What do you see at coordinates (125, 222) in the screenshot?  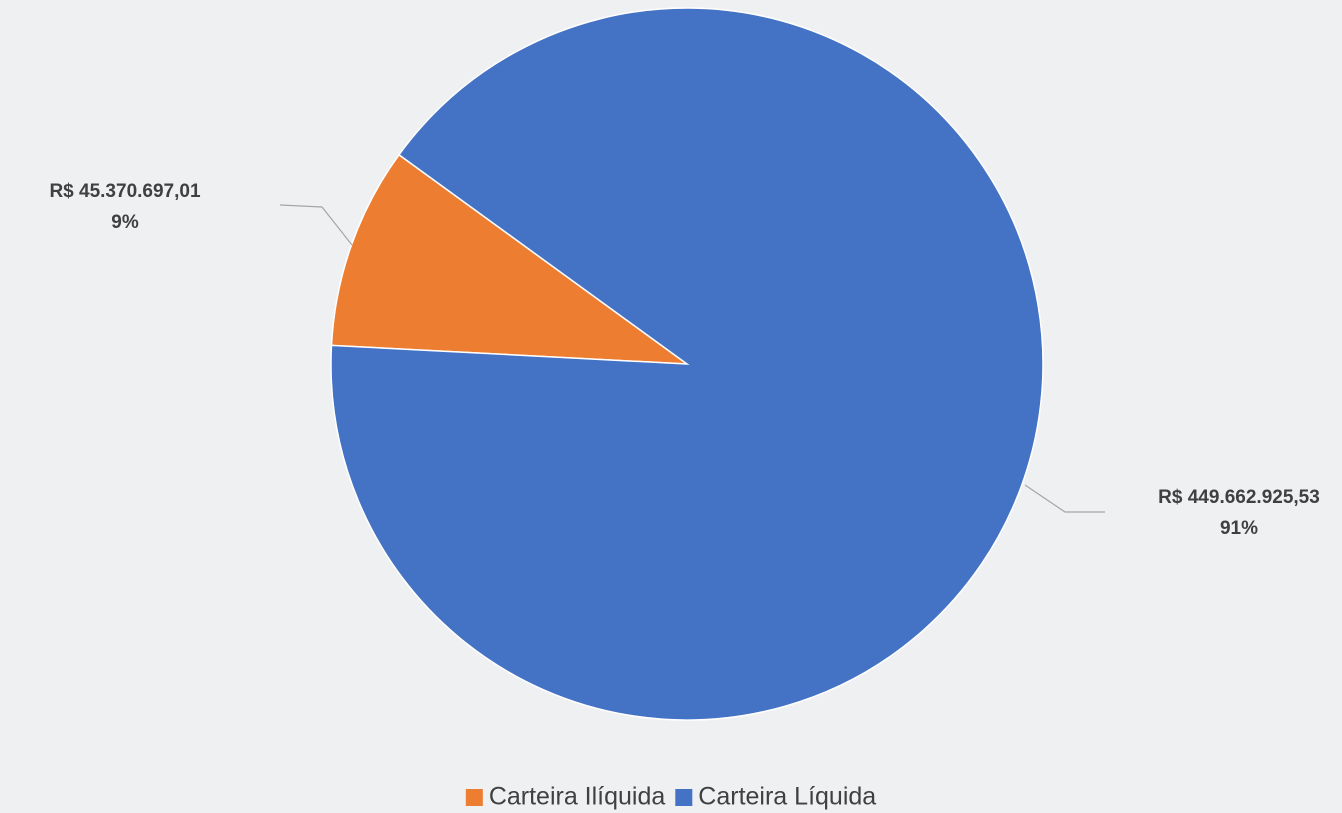 I see `percent-label: 9%` at bounding box center [125, 222].